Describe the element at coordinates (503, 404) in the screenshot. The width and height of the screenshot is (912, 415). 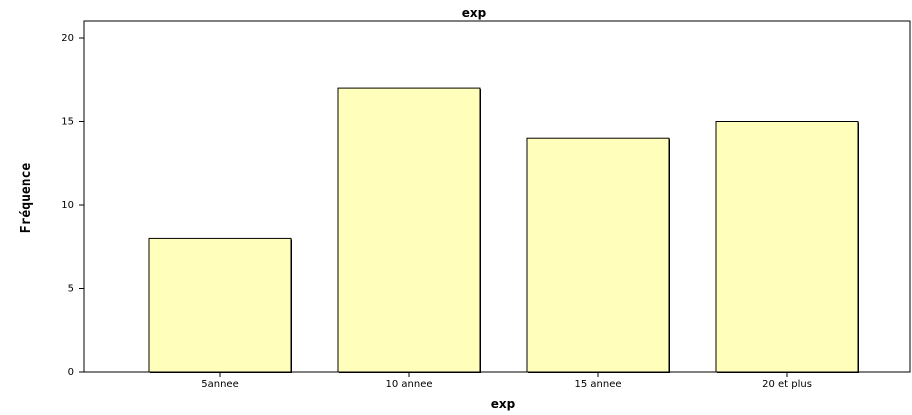
I see `x-axis-label: exp` at that location.